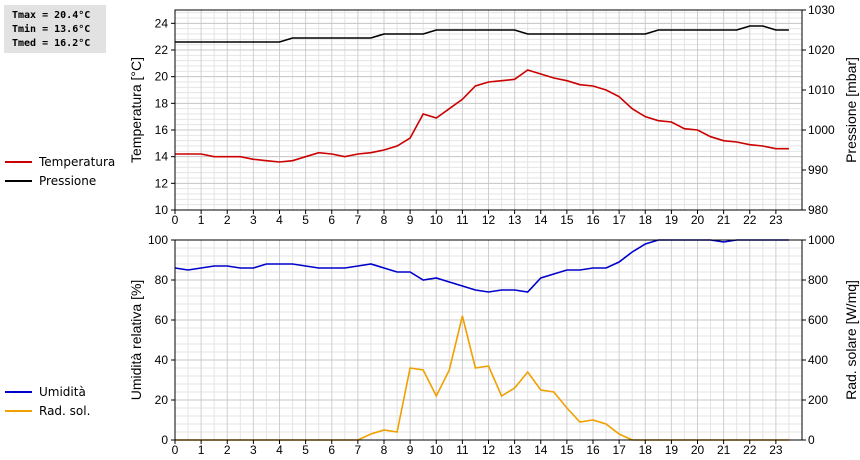 The image size is (860, 460). I want to click on y-left-axis-label: Umidità relativa [%], so click(136, 340).